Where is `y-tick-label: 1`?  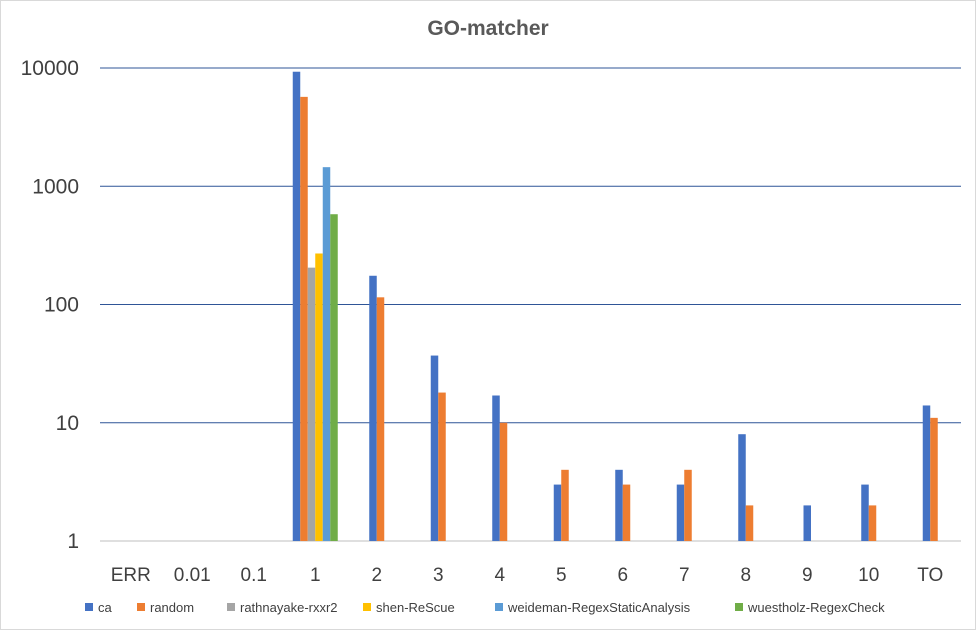
y-tick-label: 1 is located at coordinates (73, 541).